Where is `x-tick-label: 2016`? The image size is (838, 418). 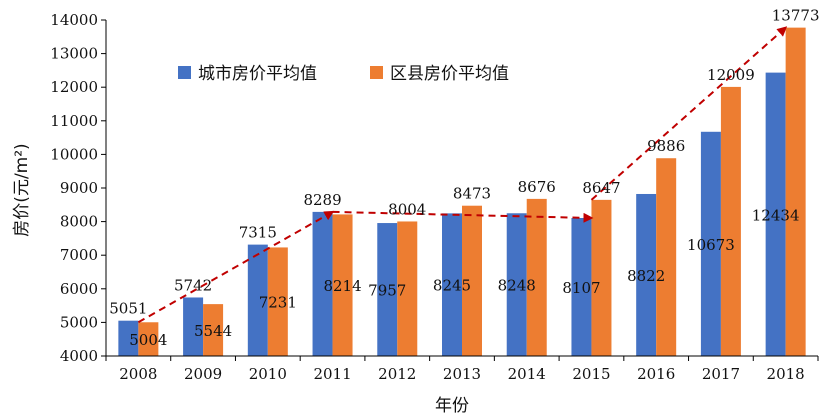
x-tick-label: 2016 is located at coordinates (656, 374).